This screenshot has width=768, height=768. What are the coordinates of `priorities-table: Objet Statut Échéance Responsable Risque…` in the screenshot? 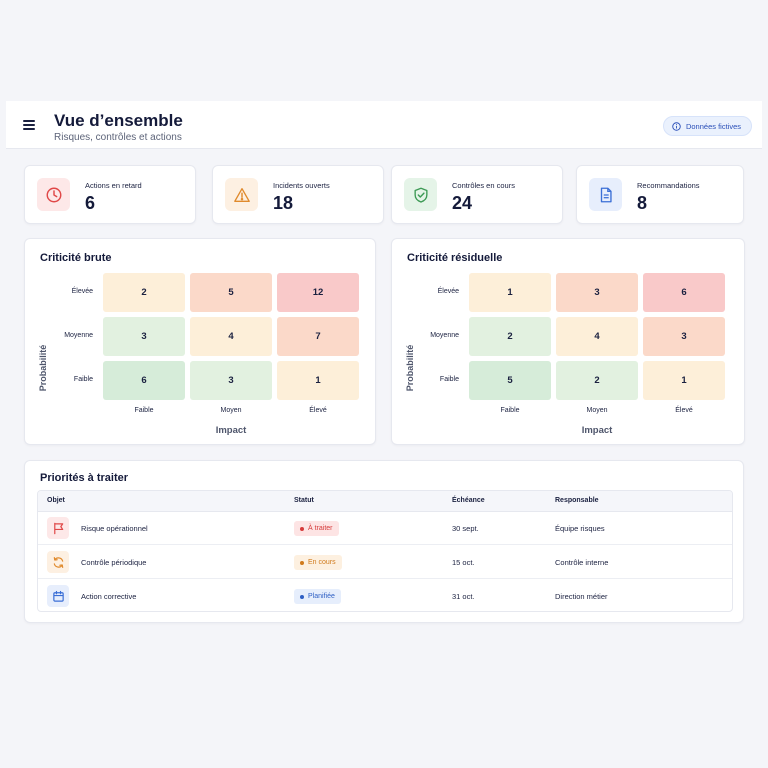 It's located at (385, 551).